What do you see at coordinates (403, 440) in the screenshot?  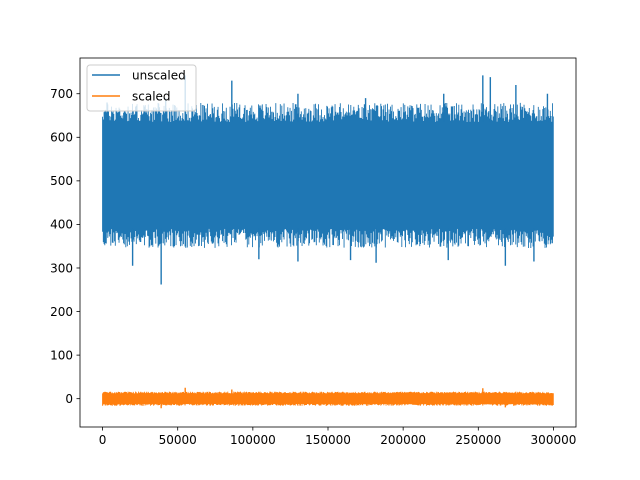 I see `x-tick-label: 200000` at bounding box center [403, 440].